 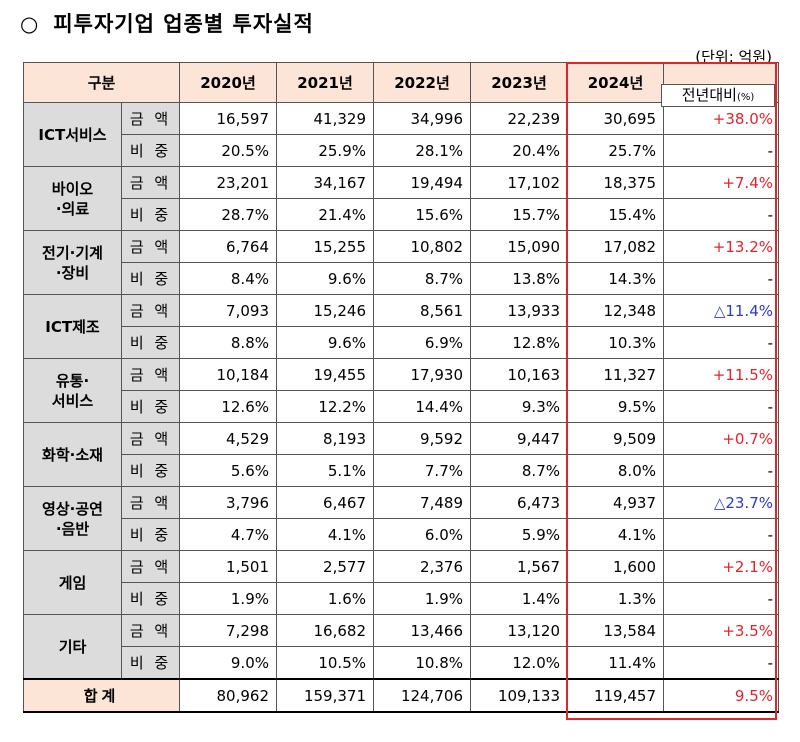 What do you see at coordinates (228, 278) in the screenshot?
I see `share-cell: 8.4%` at bounding box center [228, 278].